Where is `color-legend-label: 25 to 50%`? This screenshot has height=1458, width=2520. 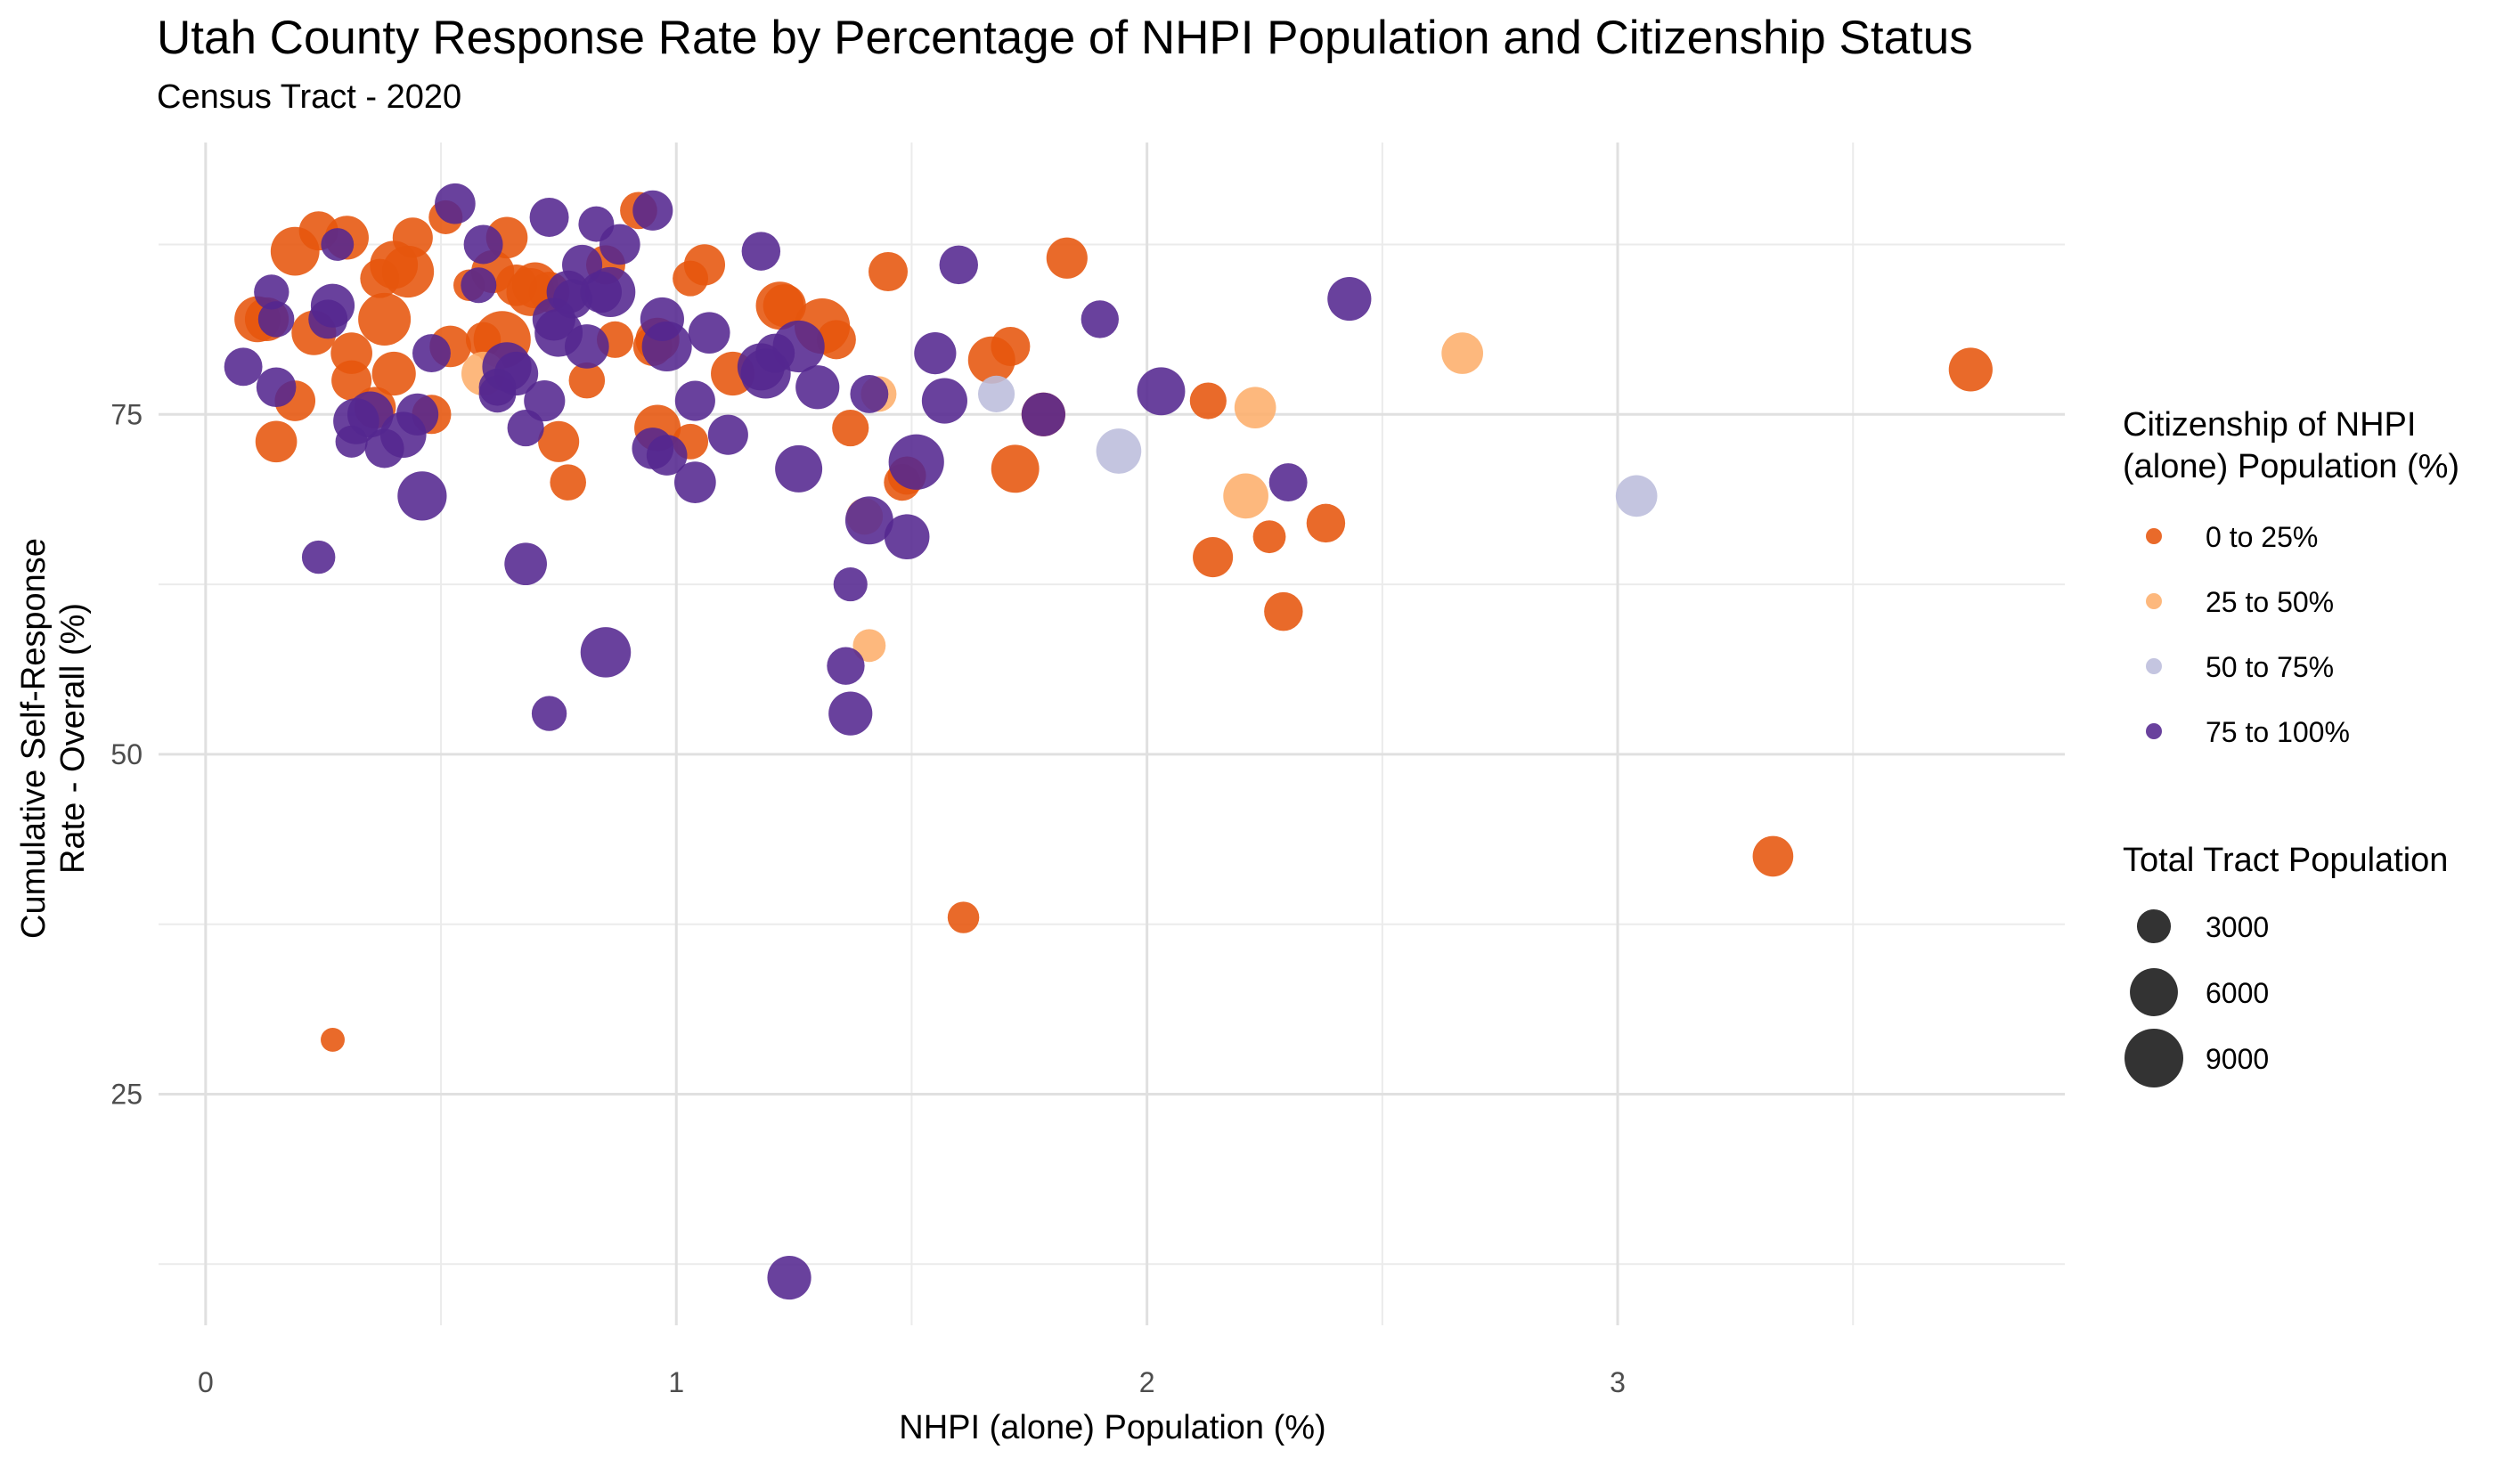
color-legend-label: 25 to 50% is located at coordinates (2270, 602).